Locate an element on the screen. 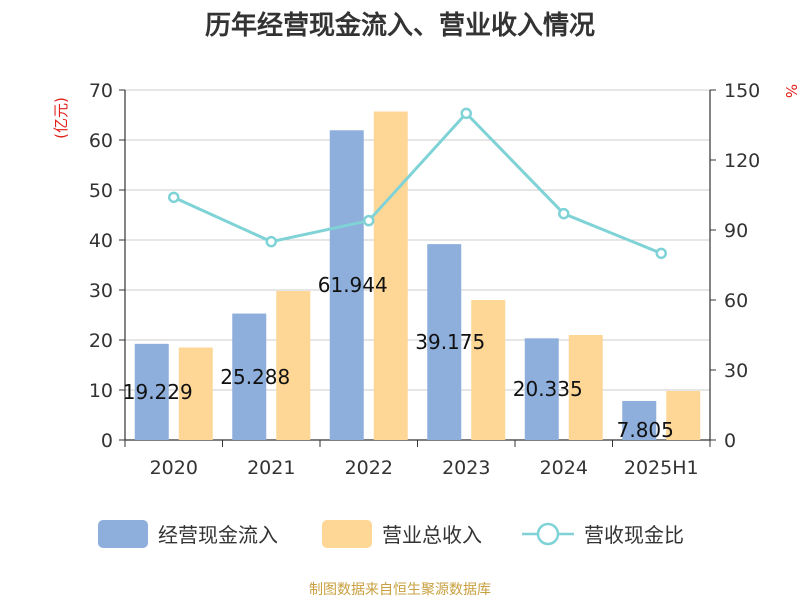  x-tick-label-3: 2023 is located at coordinates (466, 468).